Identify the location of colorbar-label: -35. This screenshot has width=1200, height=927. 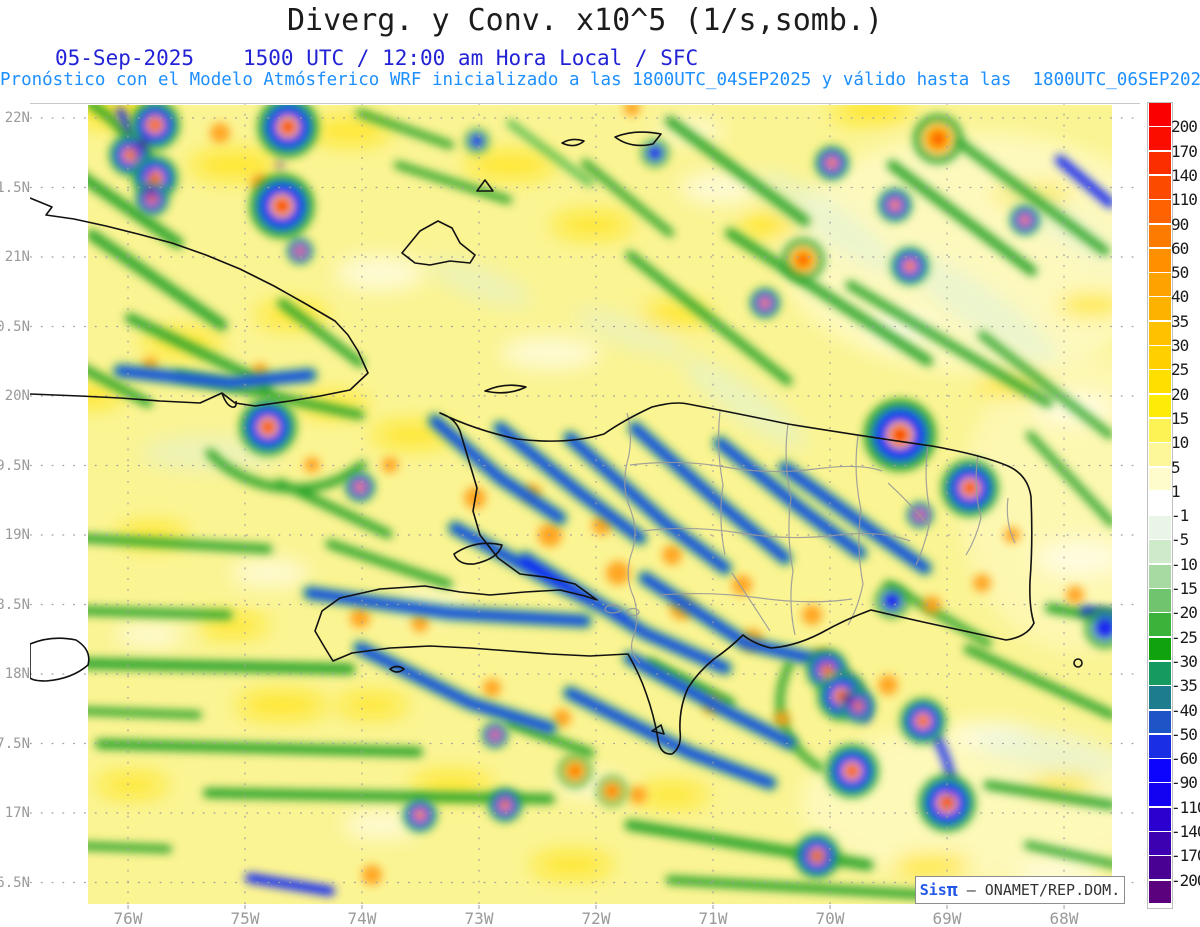
(1184, 686).